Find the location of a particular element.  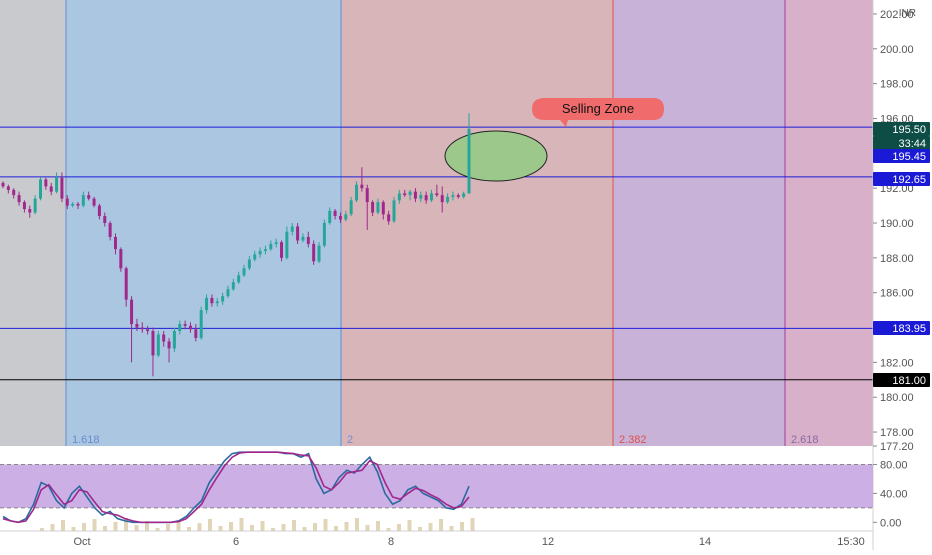

price-tick-label: 200.00 is located at coordinates (897, 50).